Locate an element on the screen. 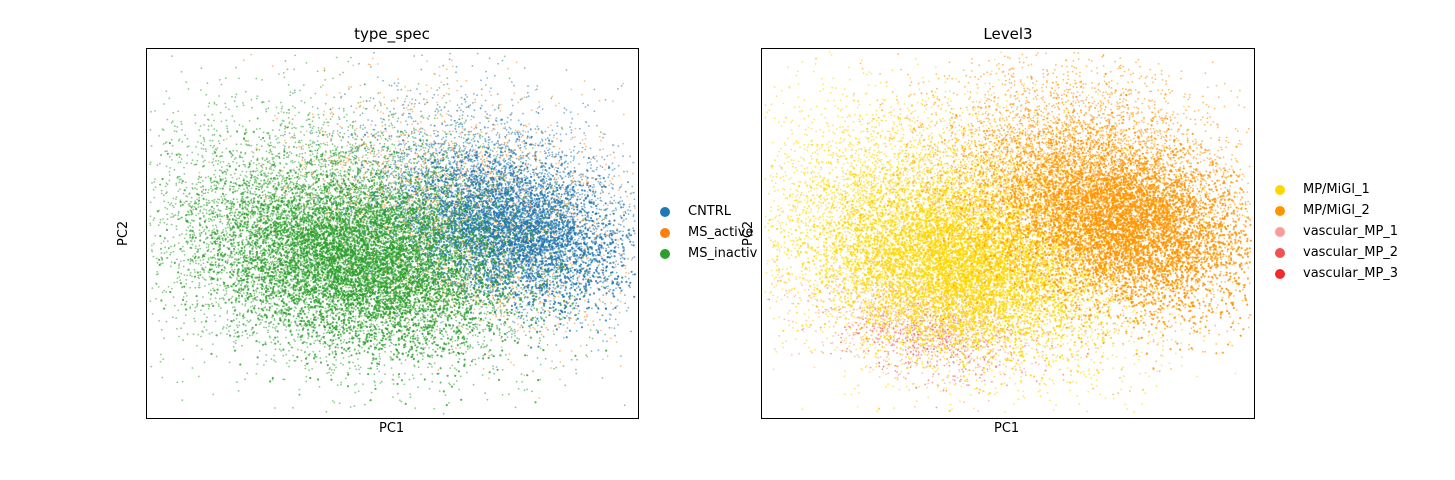 Image resolution: width=1455 pixels, height=480 pixels. legend-label: vascular_MP_3 is located at coordinates (1350, 273).